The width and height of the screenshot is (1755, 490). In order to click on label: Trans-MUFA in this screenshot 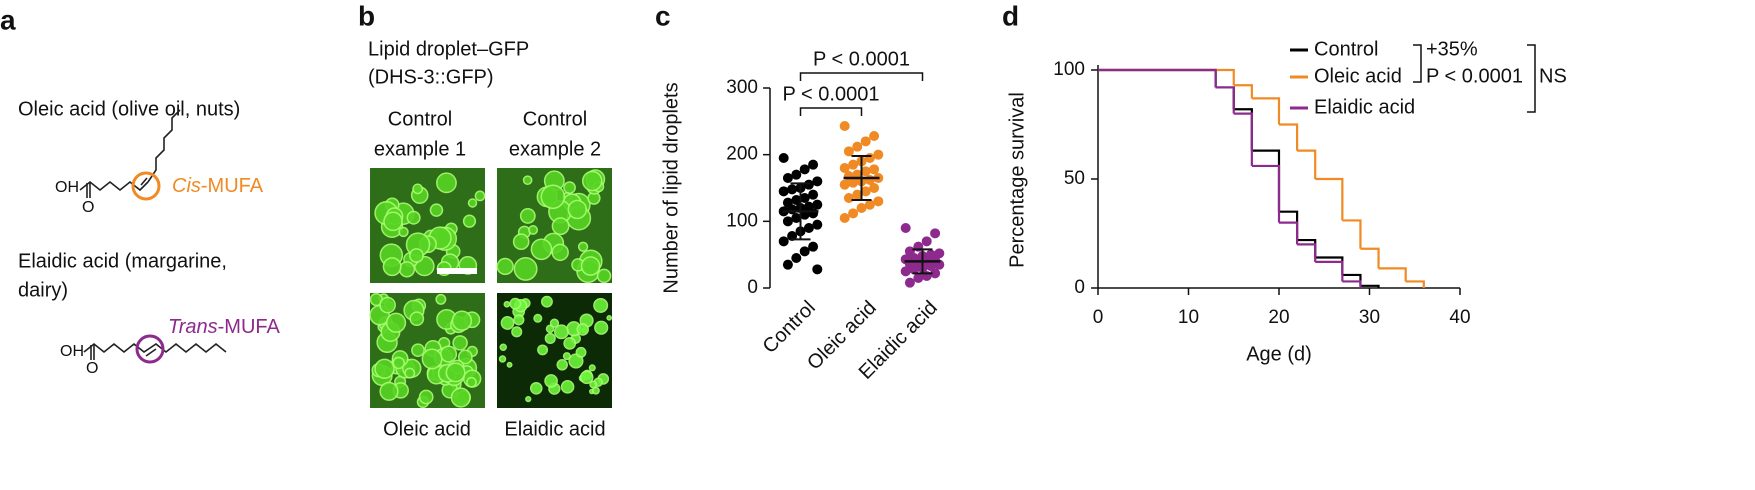, I will do `click(224, 327)`.